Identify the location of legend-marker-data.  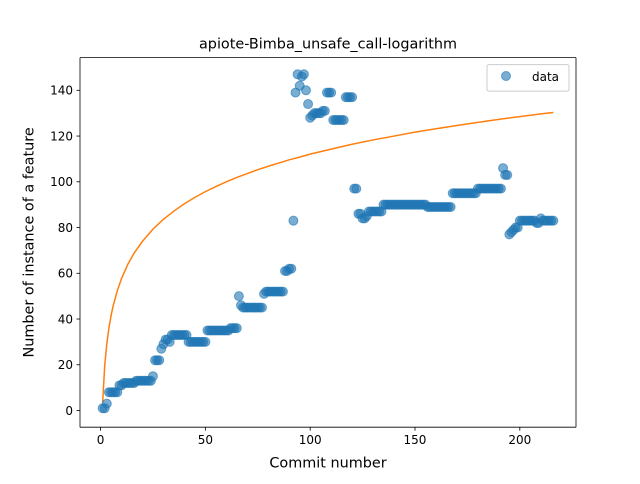
(506, 76).